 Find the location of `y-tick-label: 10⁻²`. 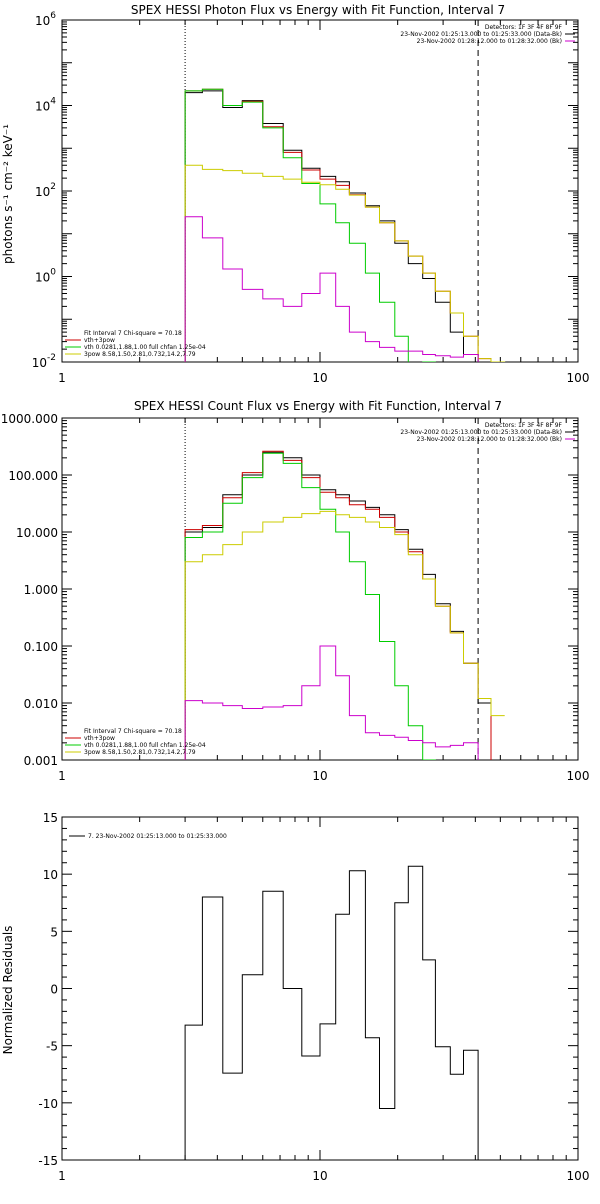

y-tick-label: 10⁻² is located at coordinates (44, 361).